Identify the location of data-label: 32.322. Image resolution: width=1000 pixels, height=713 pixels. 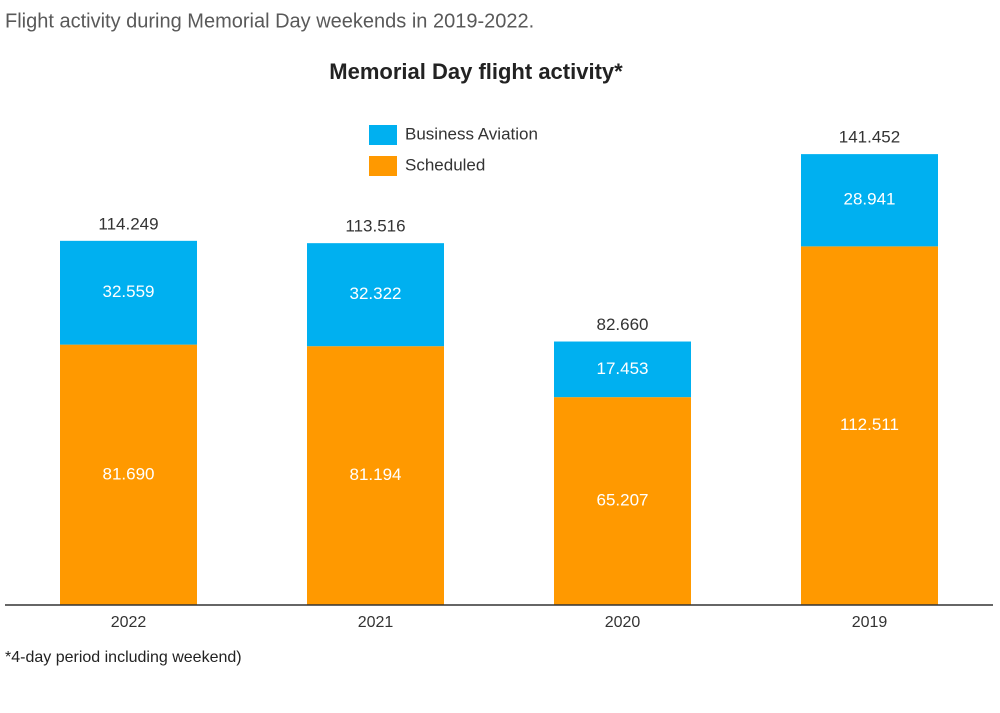
(376, 293).